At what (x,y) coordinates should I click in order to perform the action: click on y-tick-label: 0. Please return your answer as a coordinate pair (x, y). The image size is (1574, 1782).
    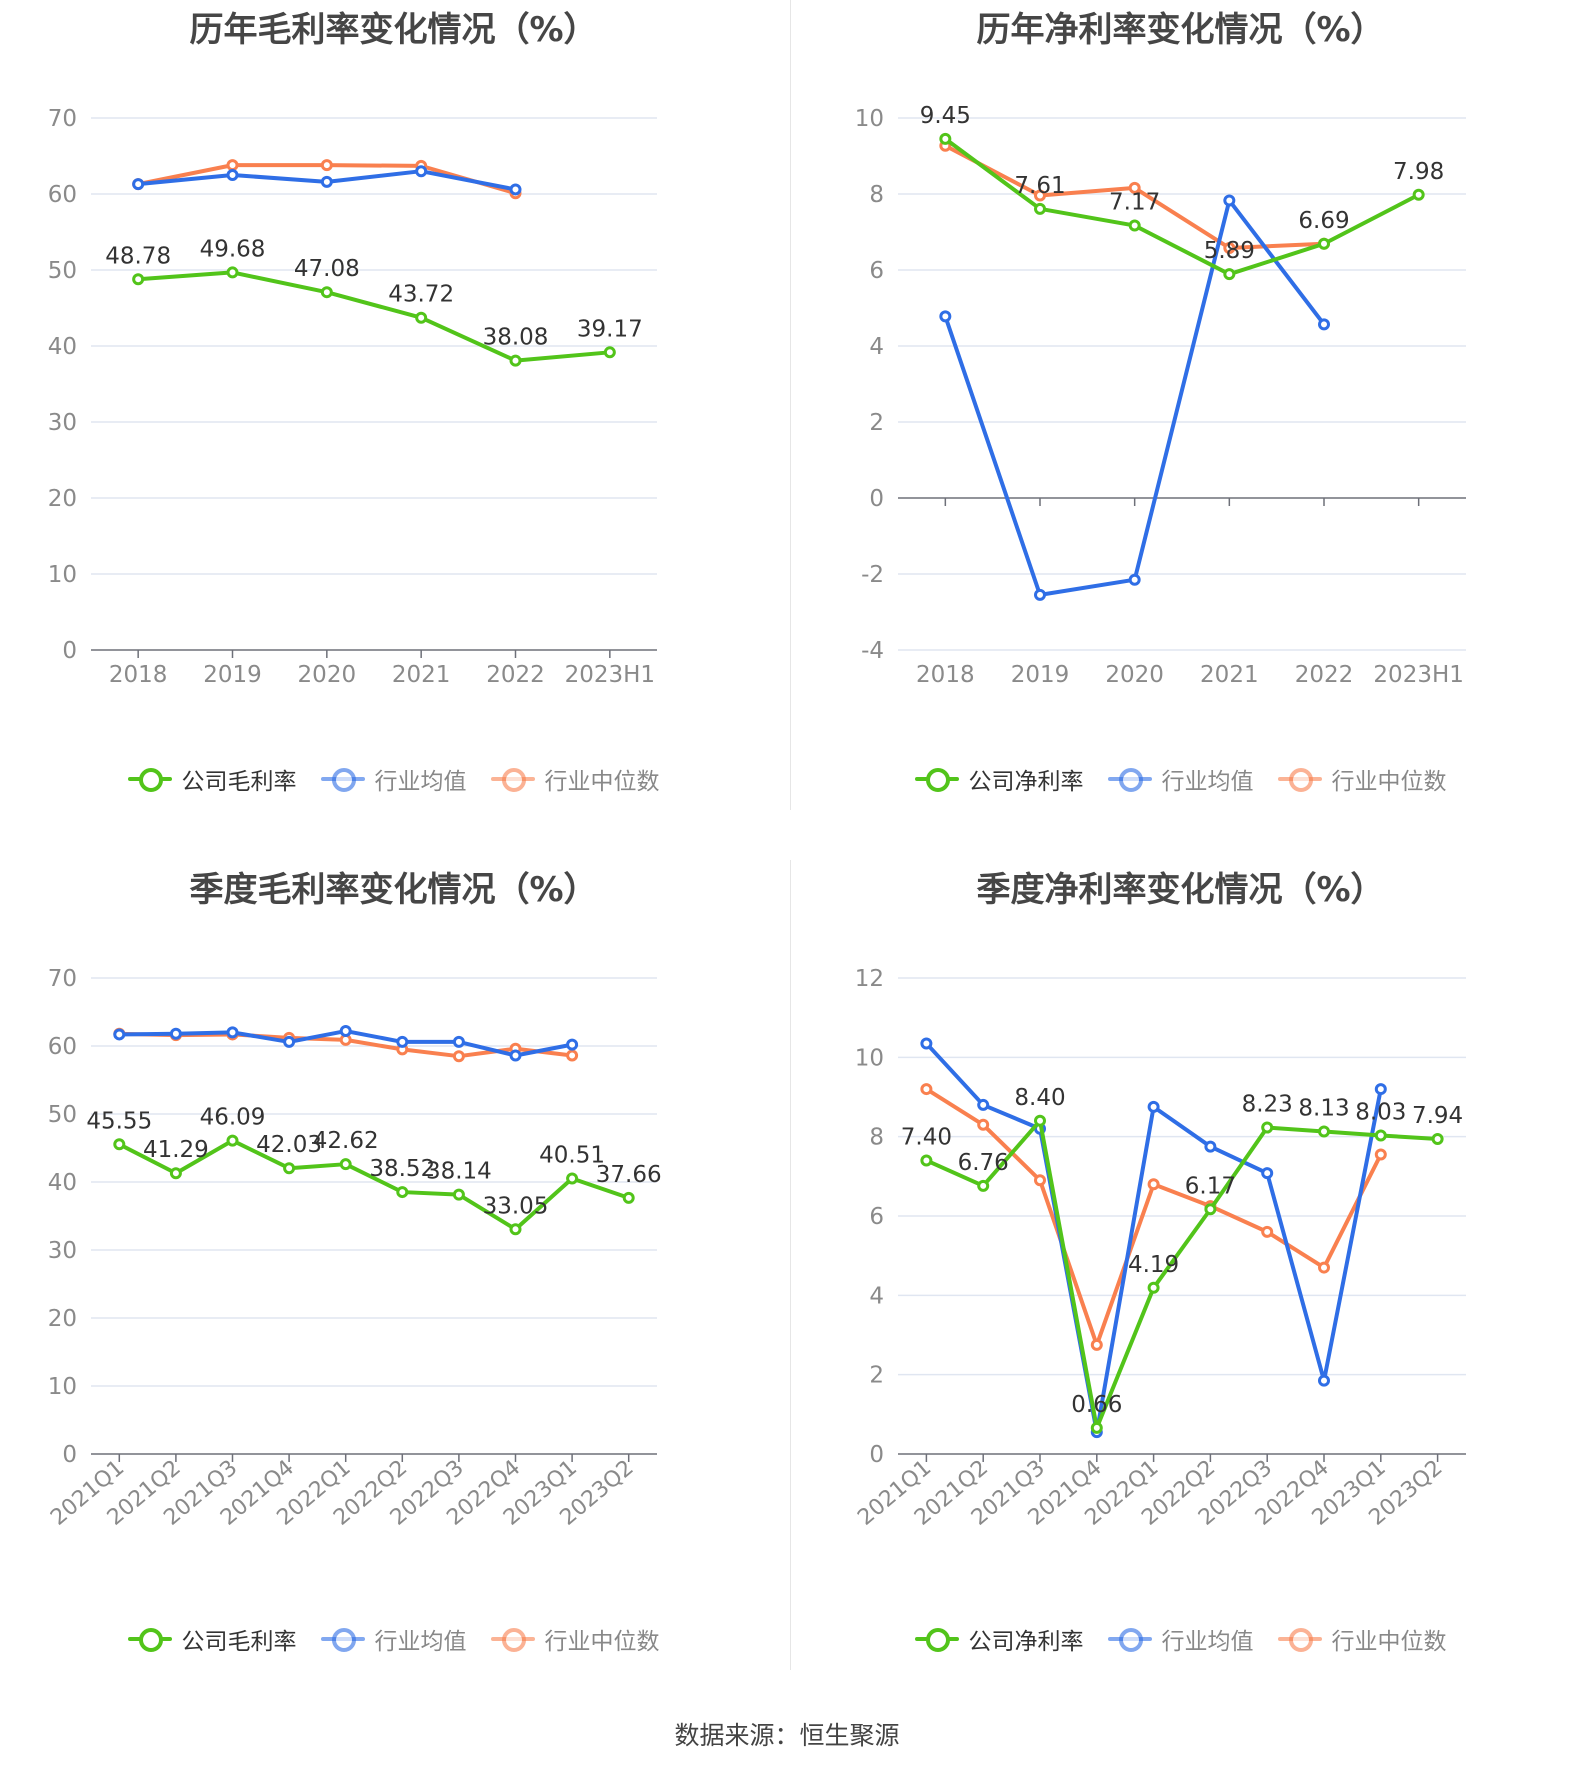
    Looking at the image, I should click on (69, 1455).